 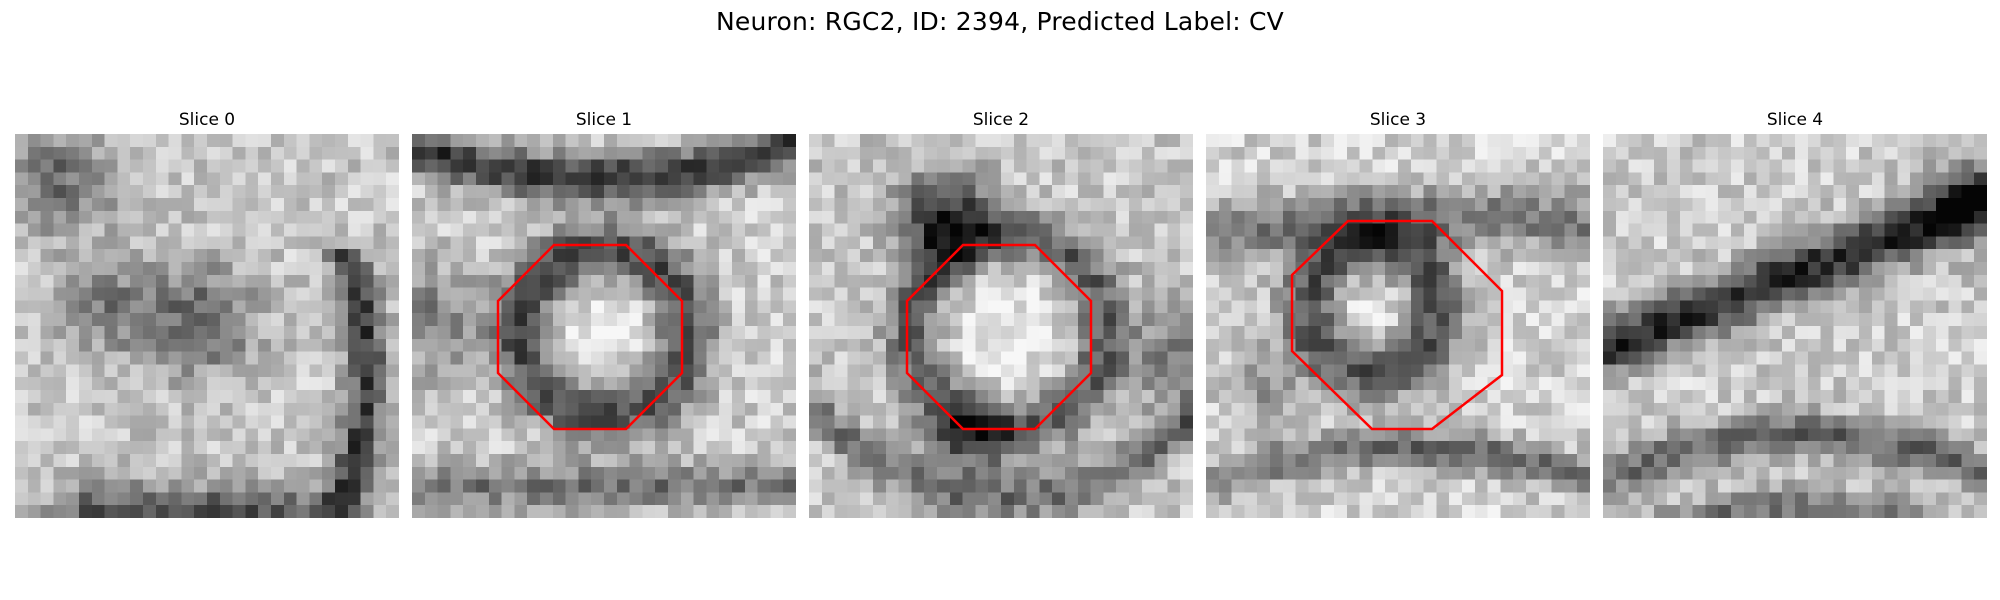 What do you see at coordinates (1795, 120) in the screenshot?
I see `slice-title: Slice 4` at bounding box center [1795, 120].